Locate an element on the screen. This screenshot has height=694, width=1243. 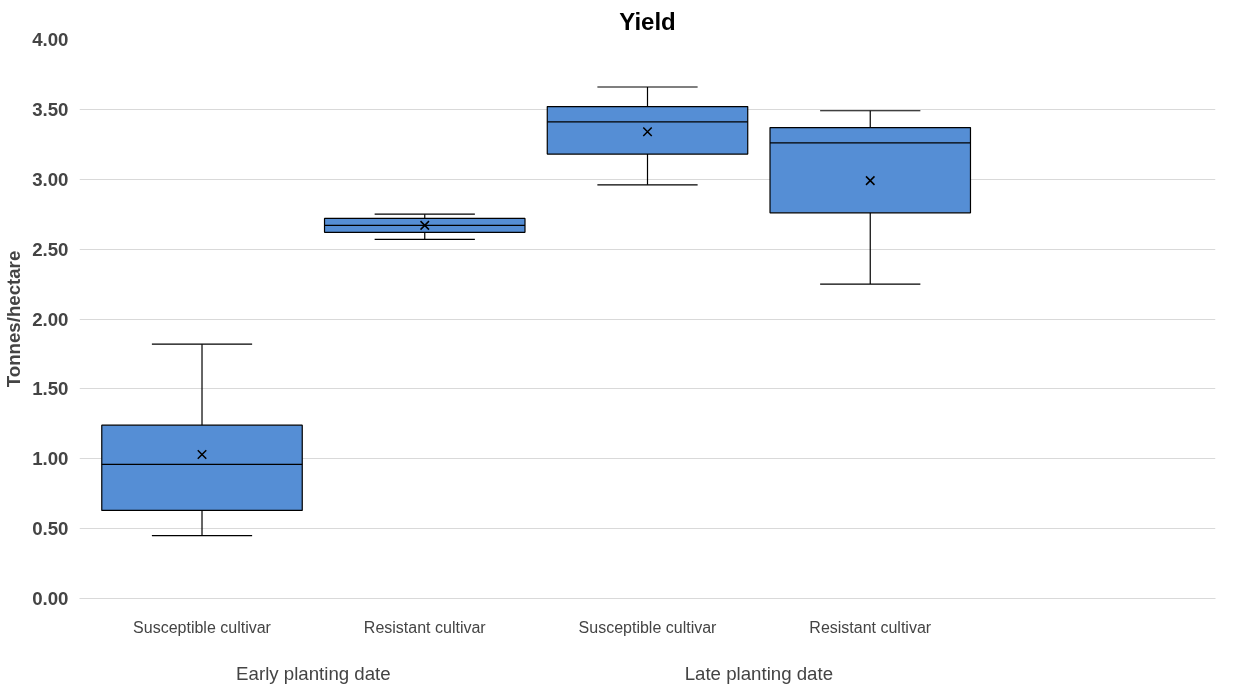
y-tick-label: 1.00 is located at coordinates (50, 459).